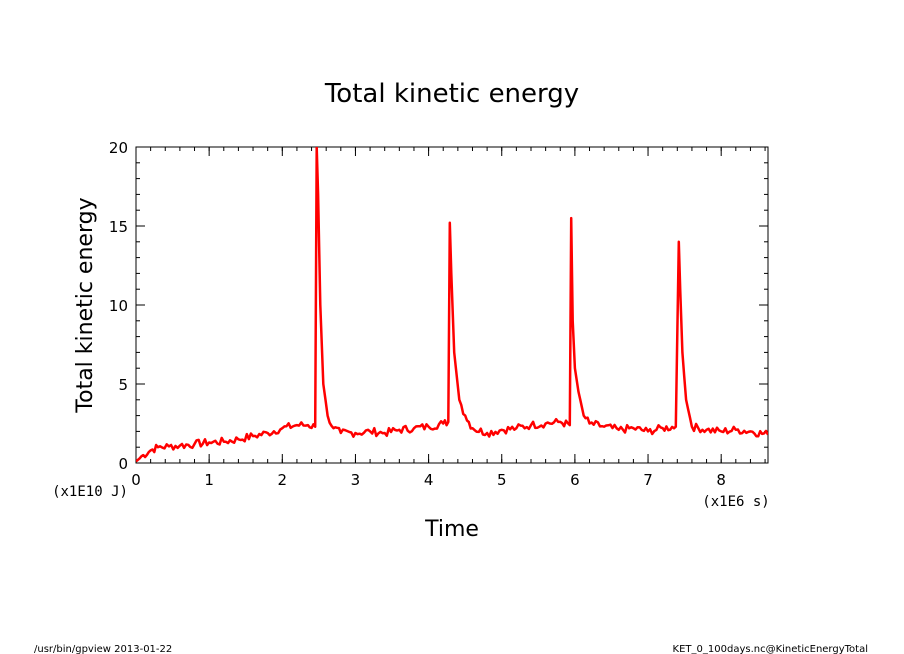  I want to click on x-tick-label: 8, so click(721, 480).